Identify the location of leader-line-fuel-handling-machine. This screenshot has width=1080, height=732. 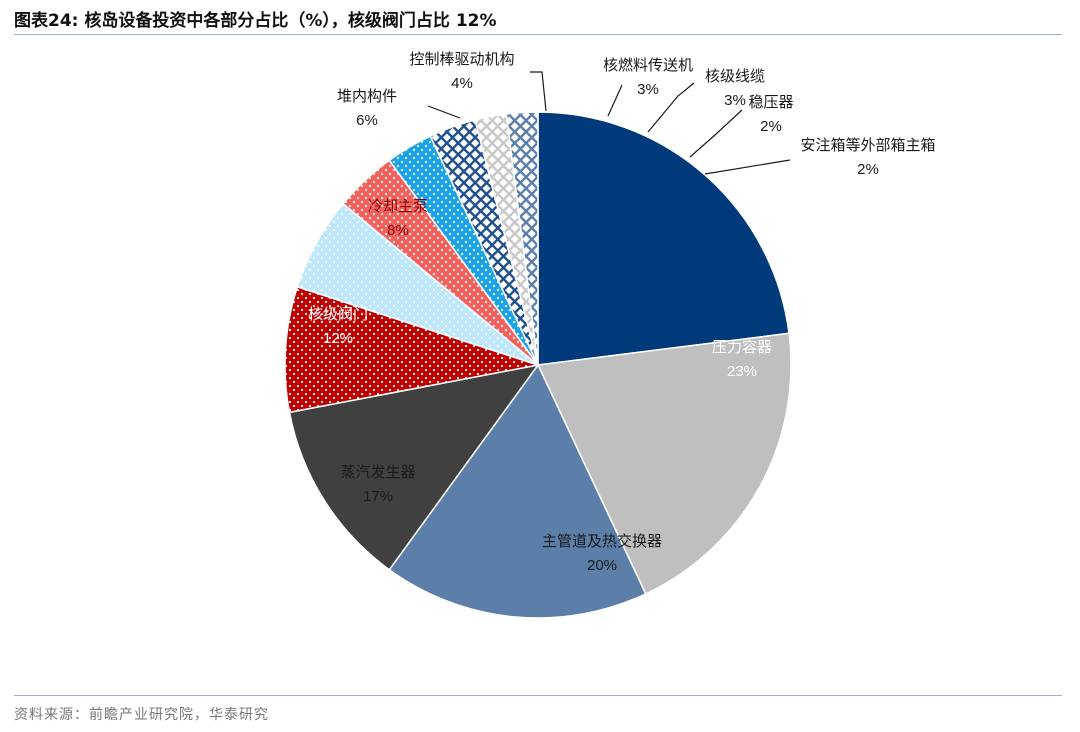
(615, 100).